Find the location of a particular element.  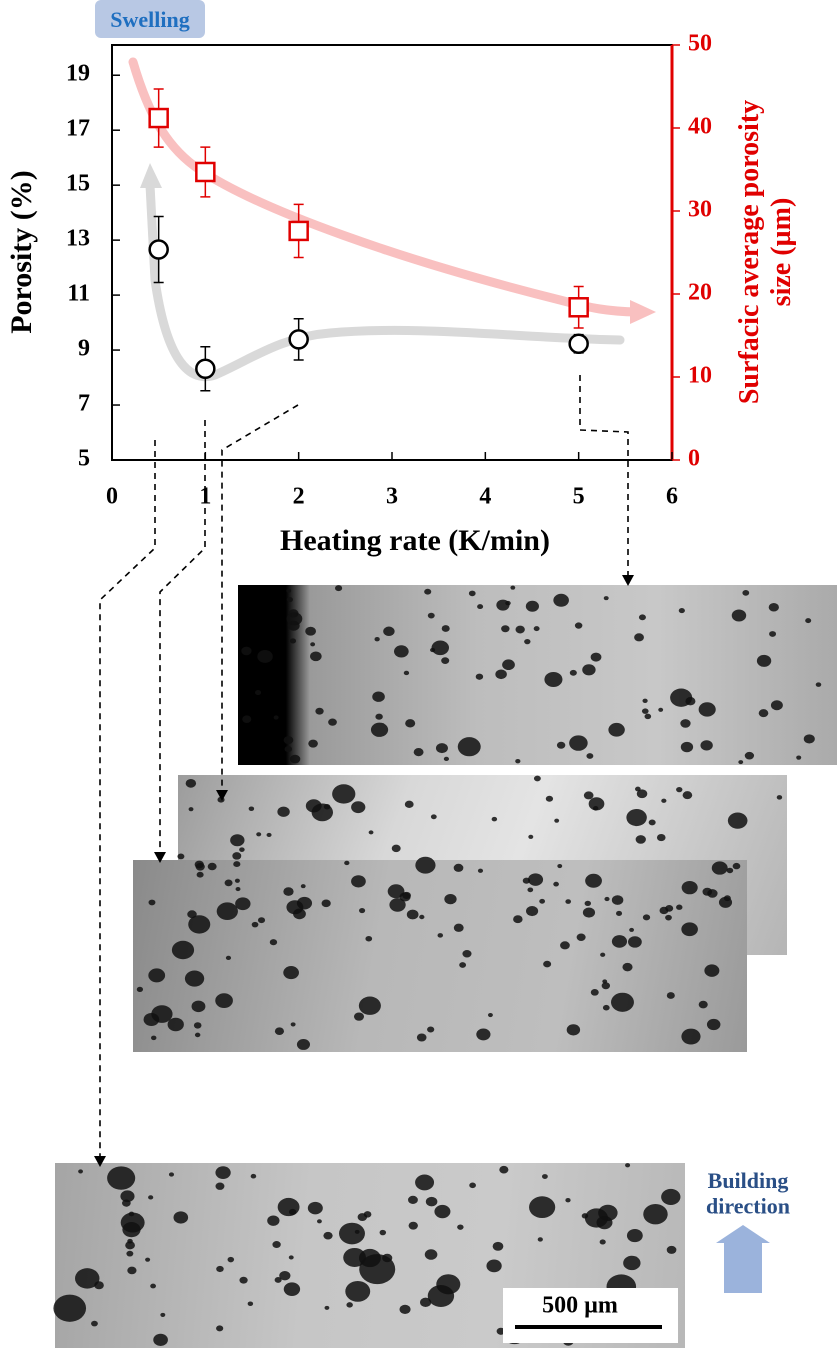

x-tick-label: 3 is located at coordinates (392, 497).